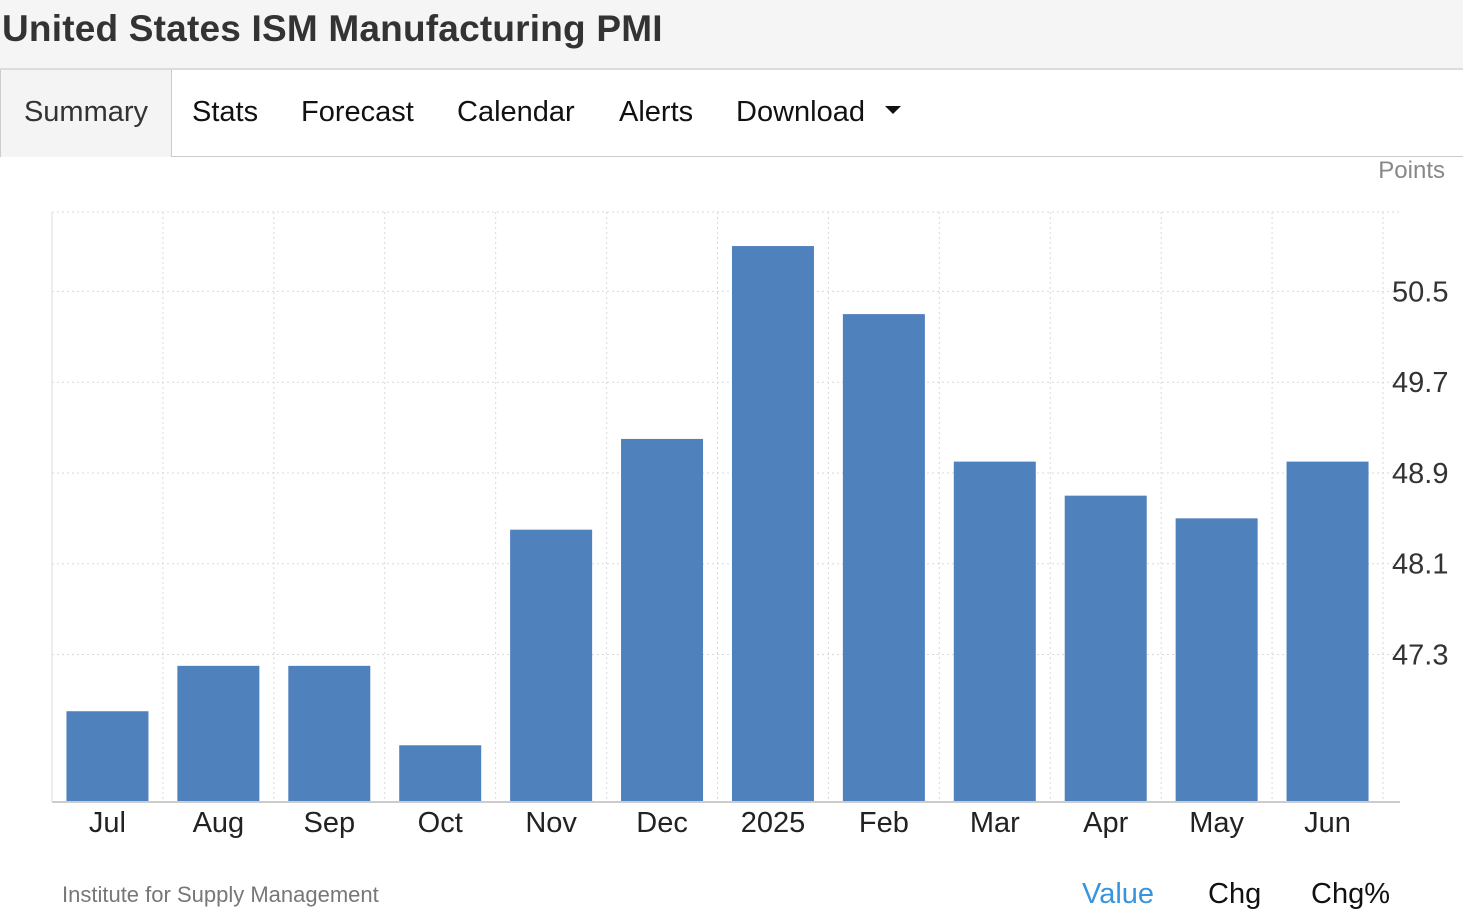 Image resolution: width=1463 pixels, height=924 pixels. What do you see at coordinates (1105, 823) in the screenshot?
I see `x-tick-label: Apr` at bounding box center [1105, 823].